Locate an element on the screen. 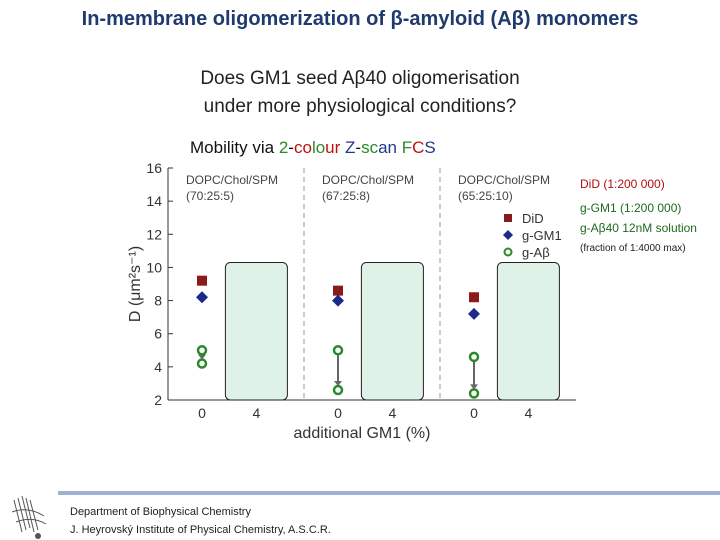 Image resolution: width=720 pixels, height=540 pixels. institute-logo is located at coordinates (29, 517).